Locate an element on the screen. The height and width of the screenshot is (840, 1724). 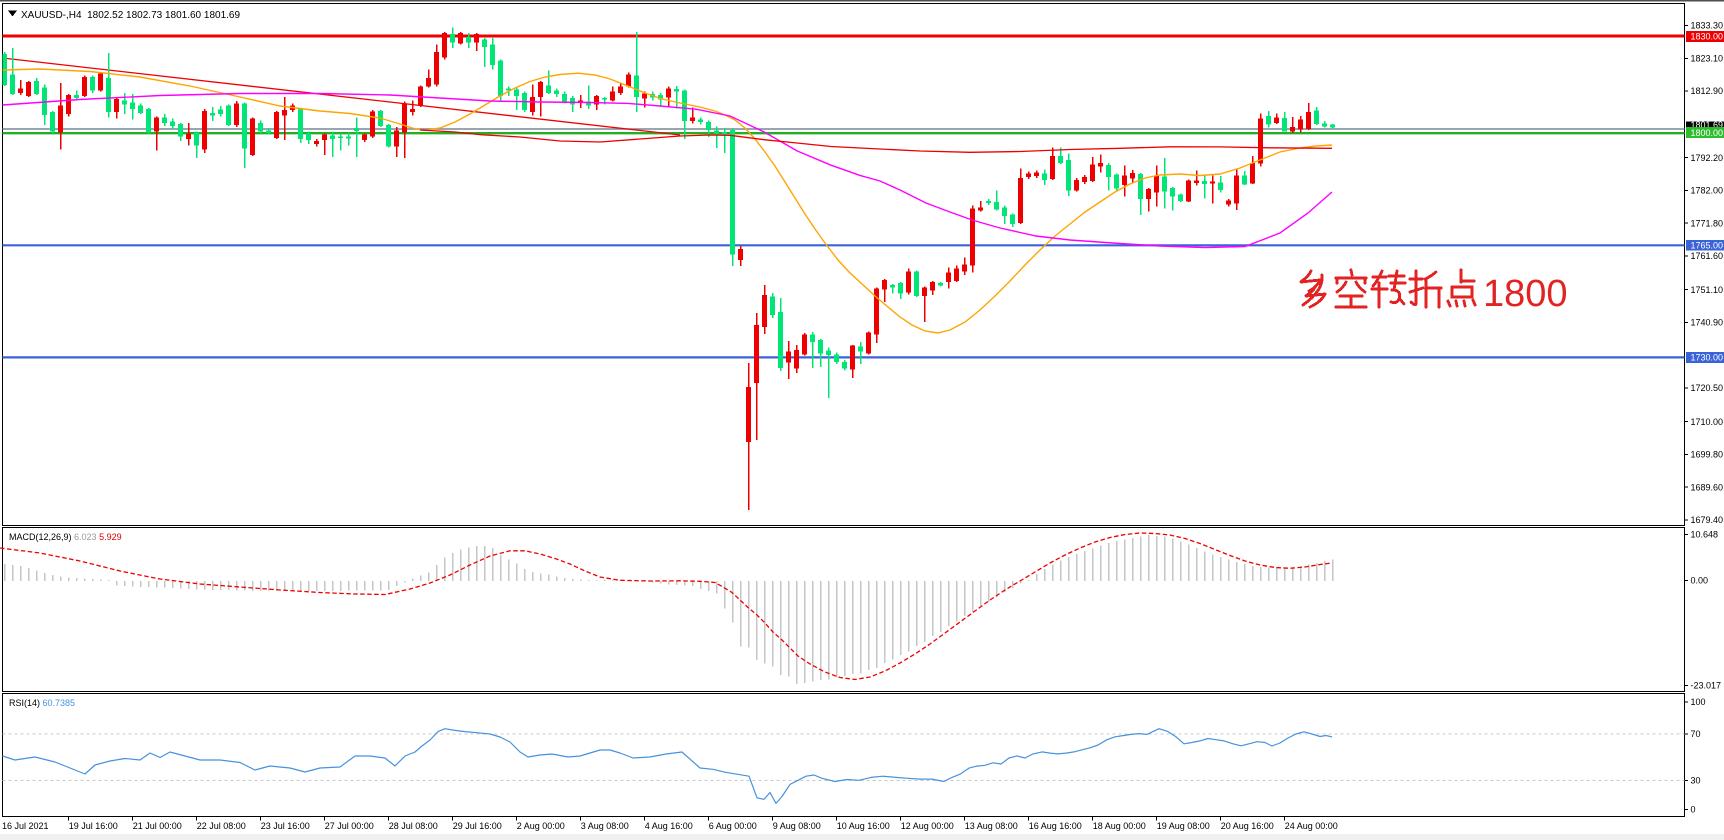
svg-text: 20 Aug 16:00 is located at coordinates (1247, 826).